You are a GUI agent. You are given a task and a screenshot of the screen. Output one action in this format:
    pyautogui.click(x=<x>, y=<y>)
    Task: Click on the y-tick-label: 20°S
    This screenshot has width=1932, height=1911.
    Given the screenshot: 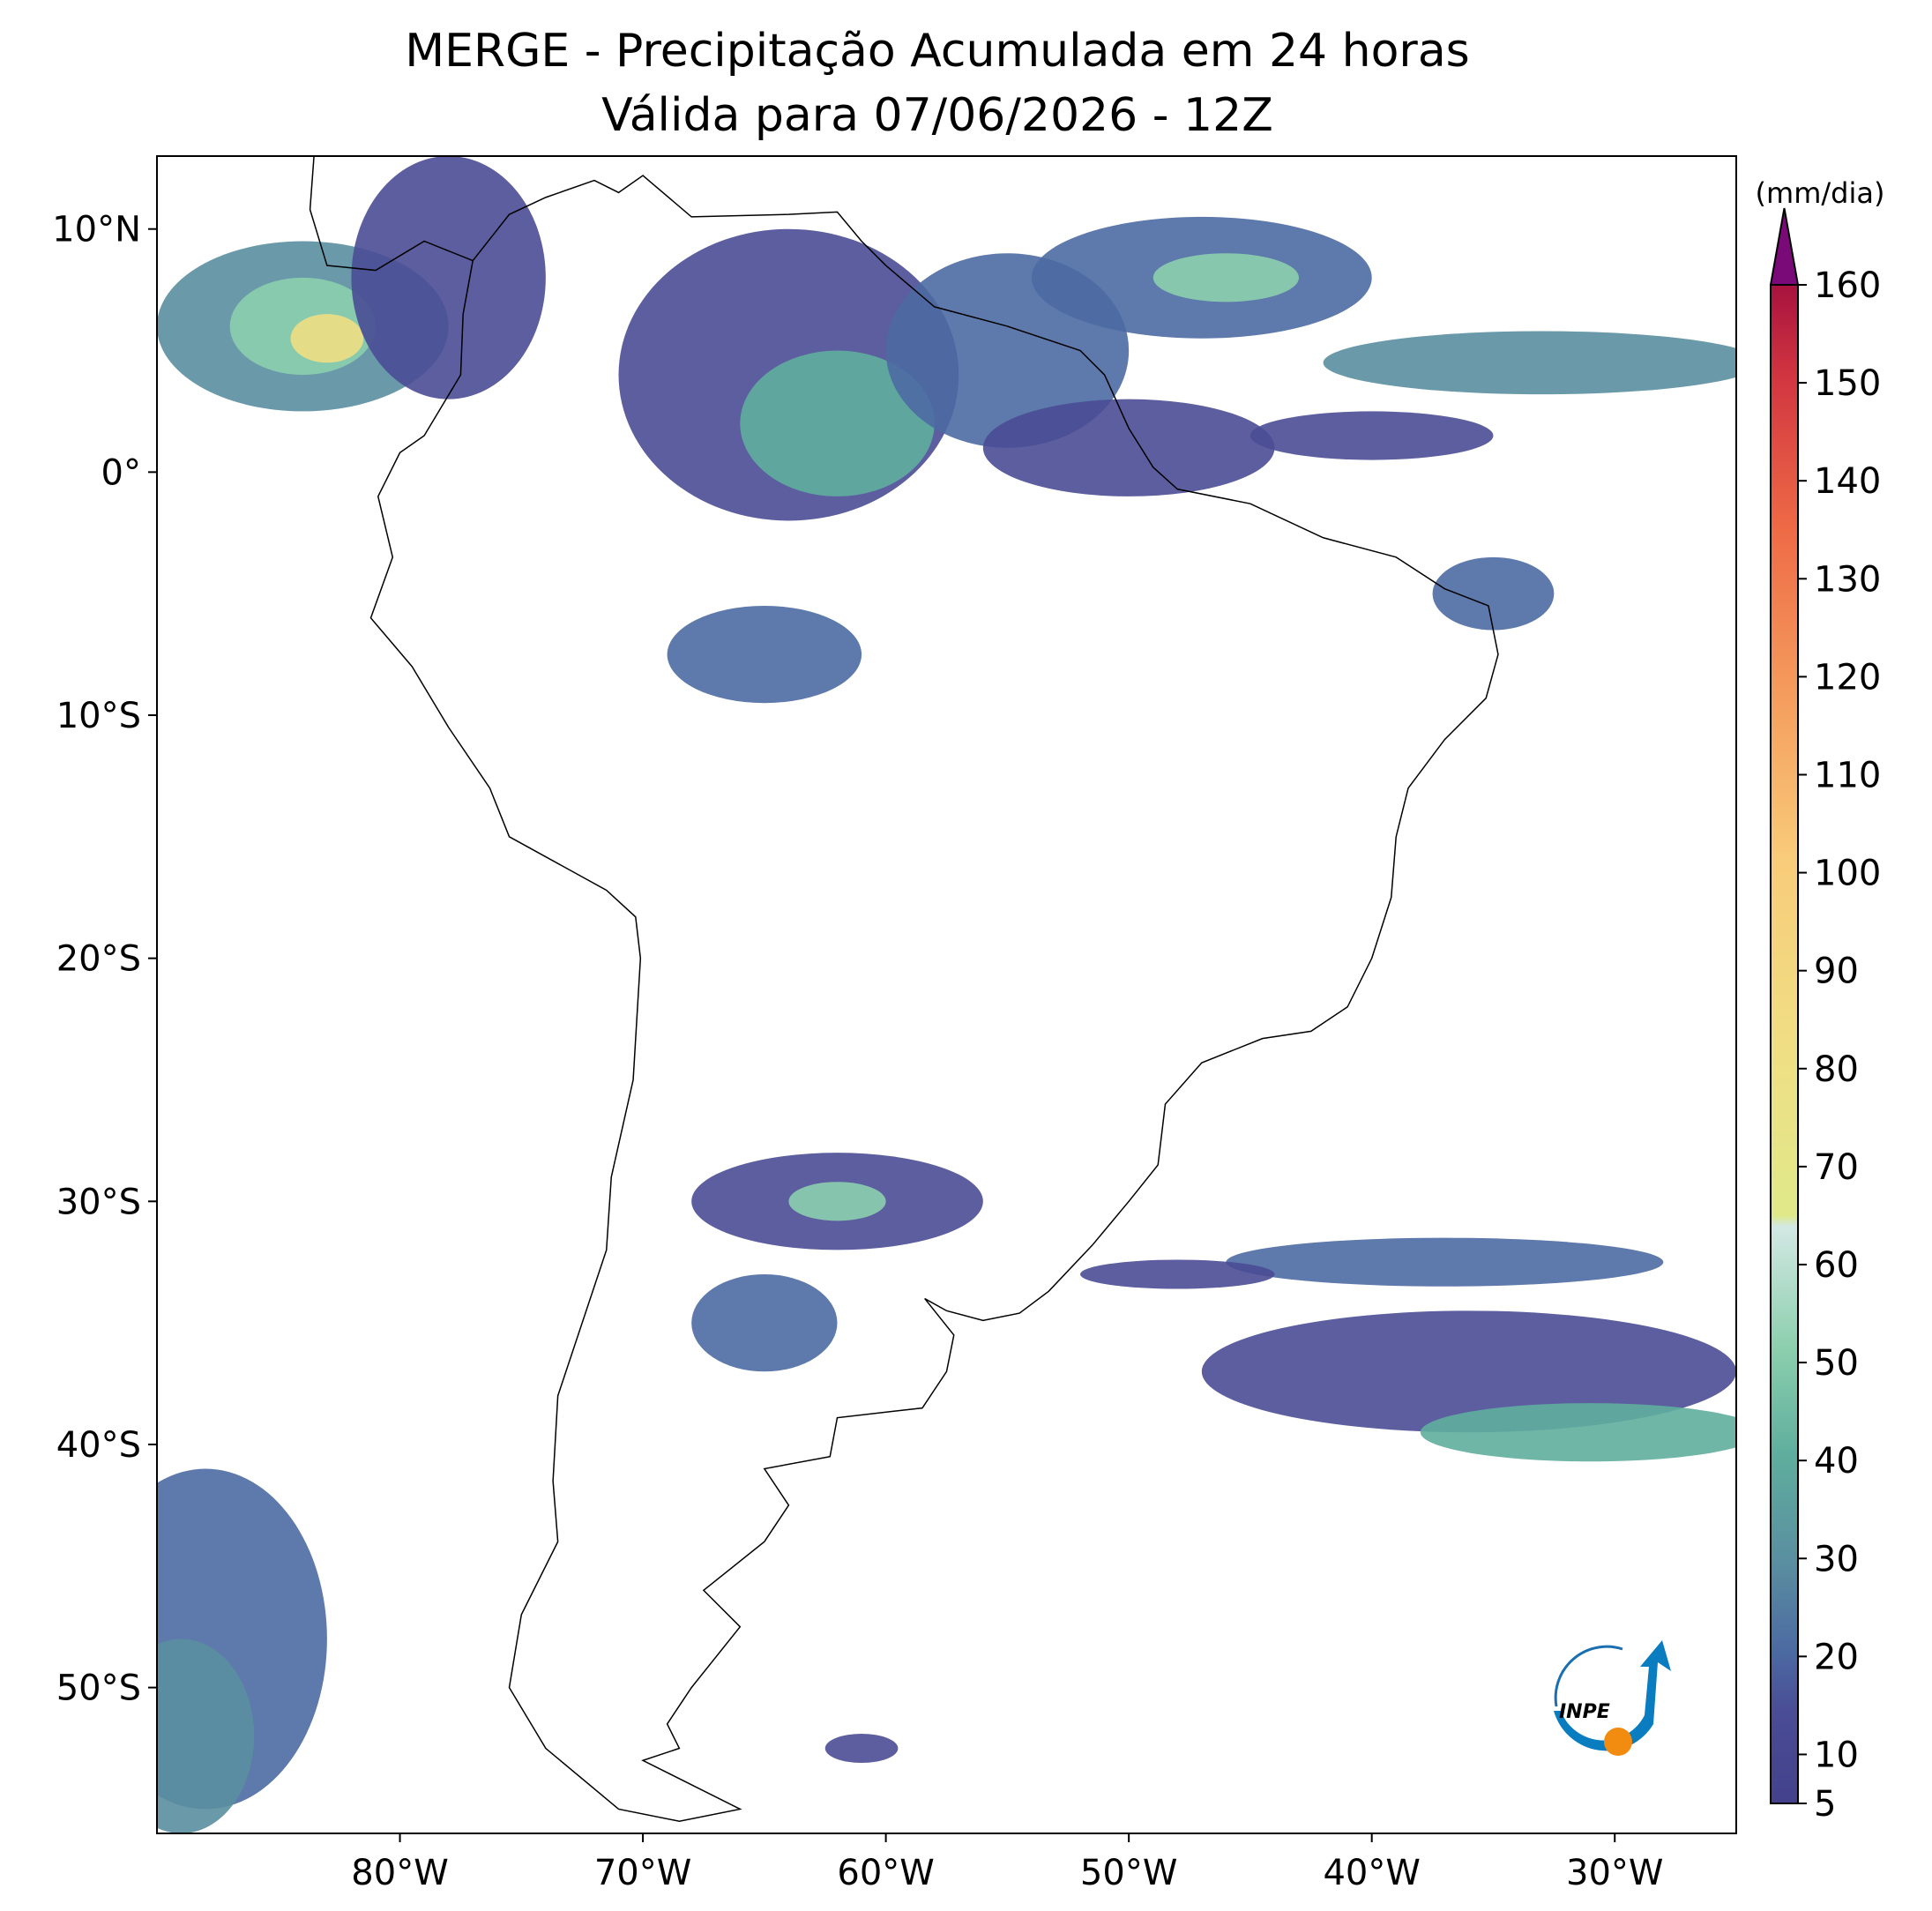 What is the action you would take?
    pyautogui.click(x=98, y=959)
    